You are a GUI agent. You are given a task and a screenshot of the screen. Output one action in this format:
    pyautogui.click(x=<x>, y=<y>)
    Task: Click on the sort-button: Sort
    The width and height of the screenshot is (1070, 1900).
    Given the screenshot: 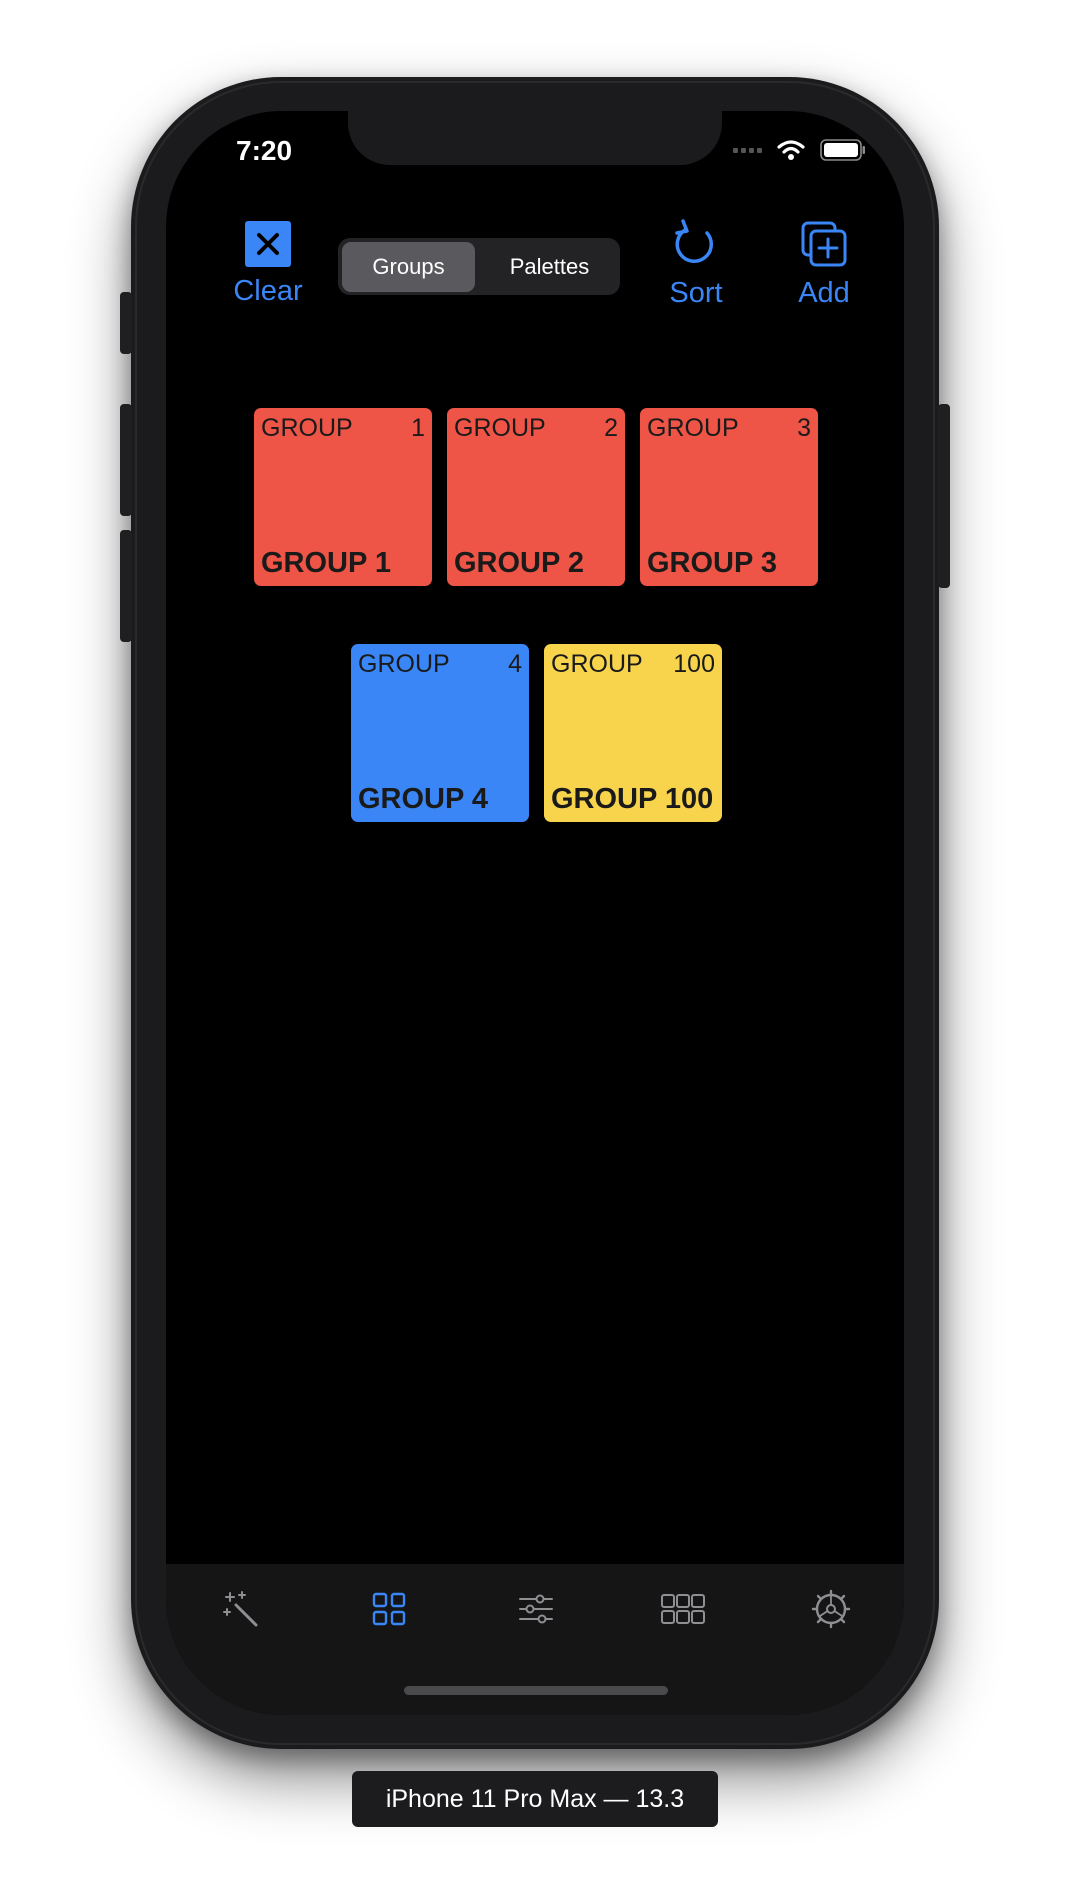 What is the action you would take?
    pyautogui.click(x=696, y=264)
    